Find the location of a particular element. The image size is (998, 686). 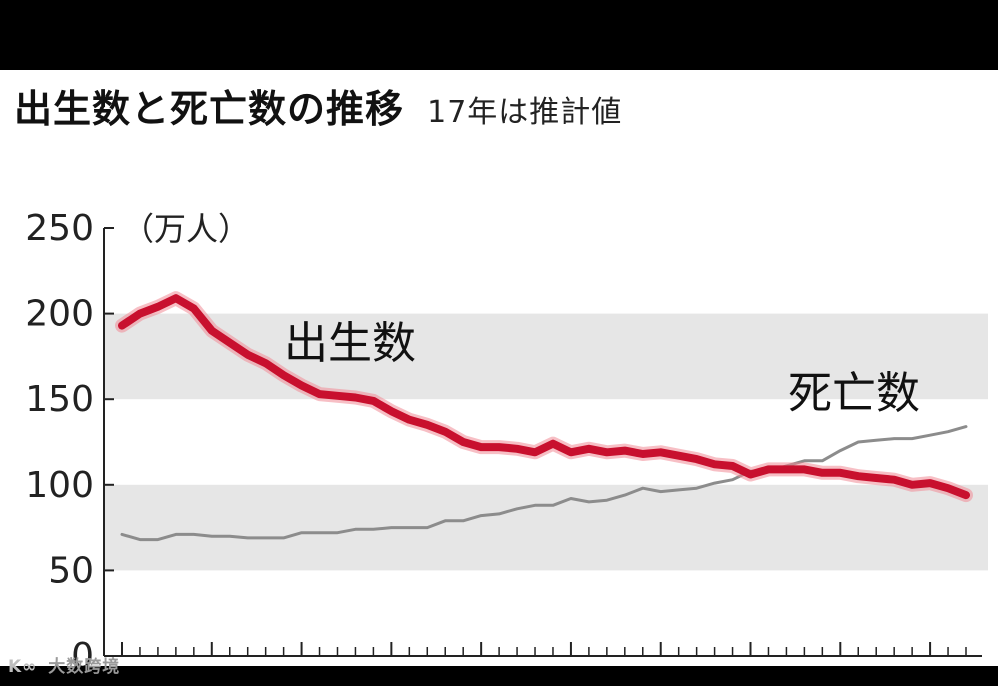

watermark-text: 大数跨境 is located at coordinates (84, 667).